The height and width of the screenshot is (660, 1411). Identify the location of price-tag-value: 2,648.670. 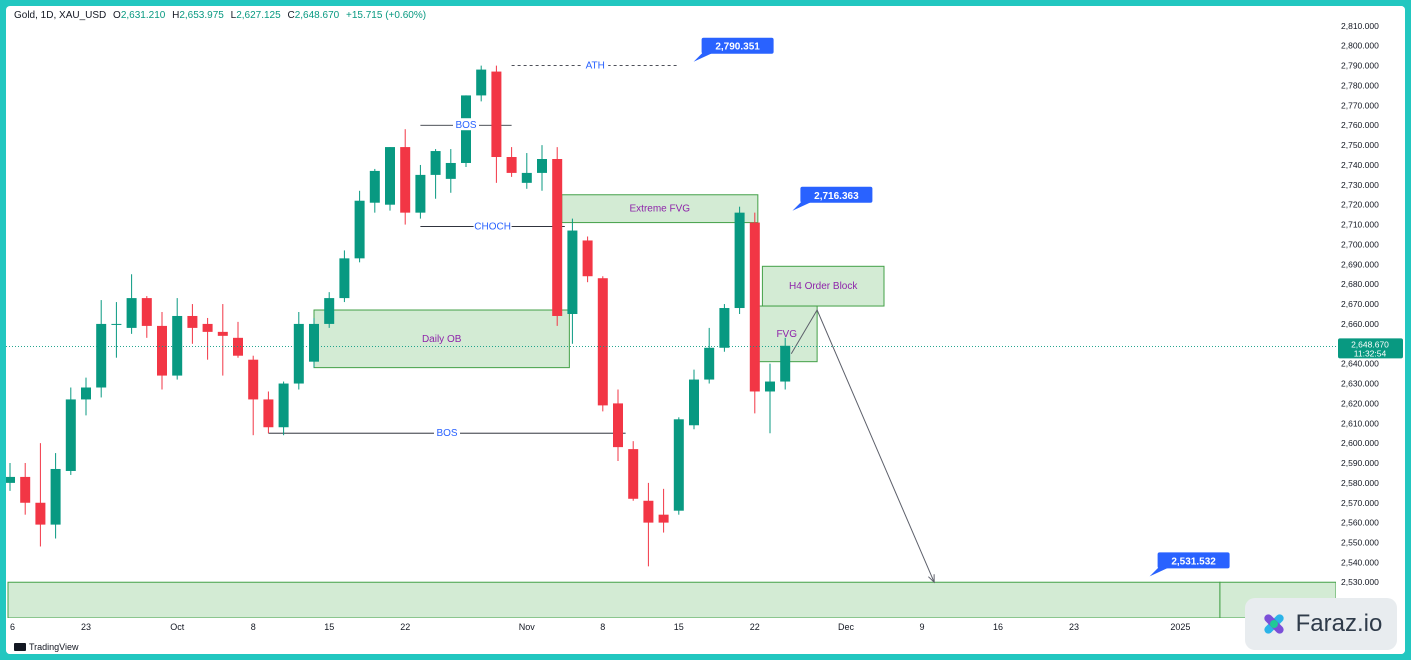
(1370, 344).